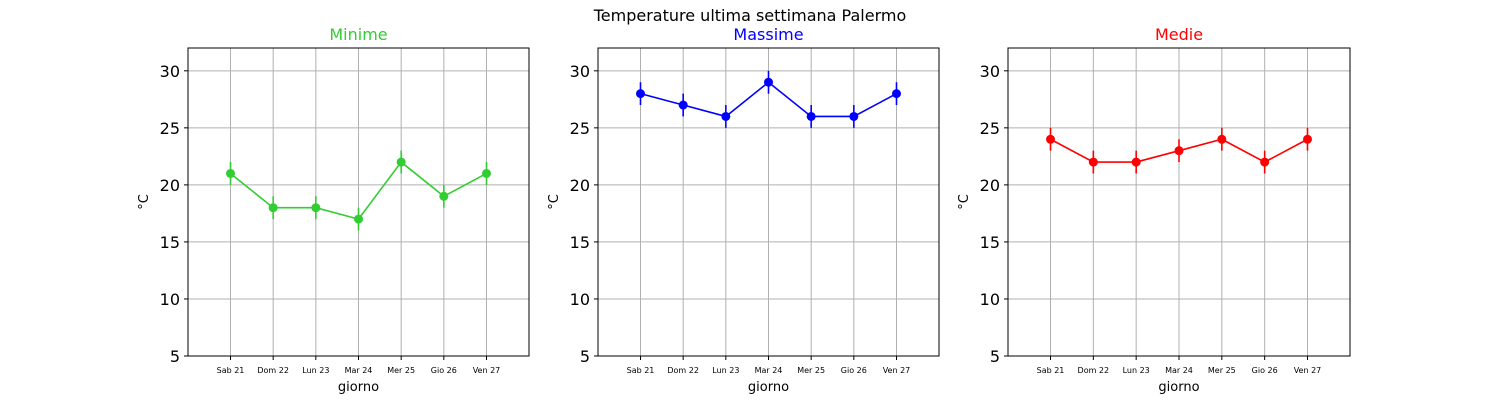  I want to click on subplot-title: Massime, so click(768, 34).